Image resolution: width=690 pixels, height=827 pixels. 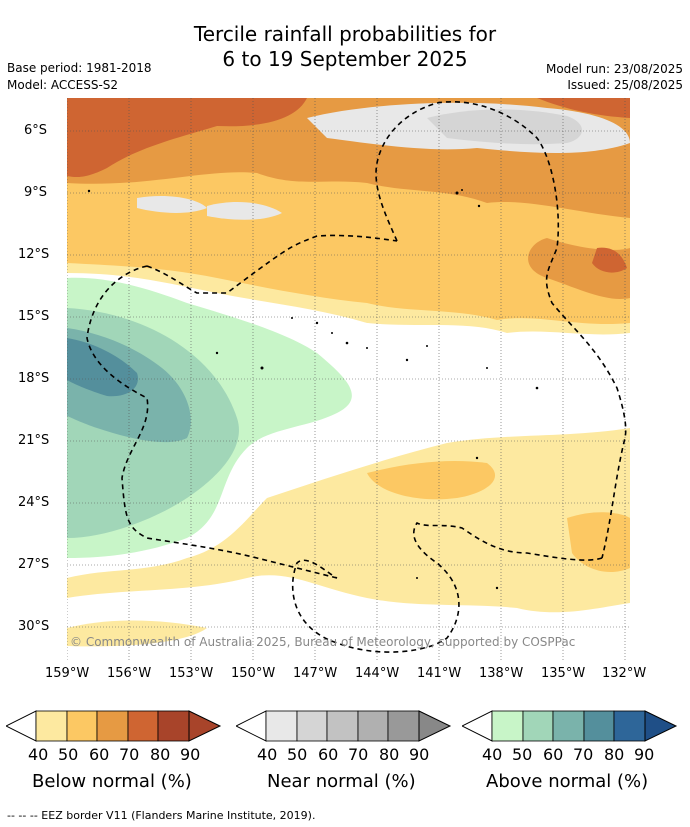 I want to click on base-period-label: Base period: 1981-2018, so click(x=79, y=68).